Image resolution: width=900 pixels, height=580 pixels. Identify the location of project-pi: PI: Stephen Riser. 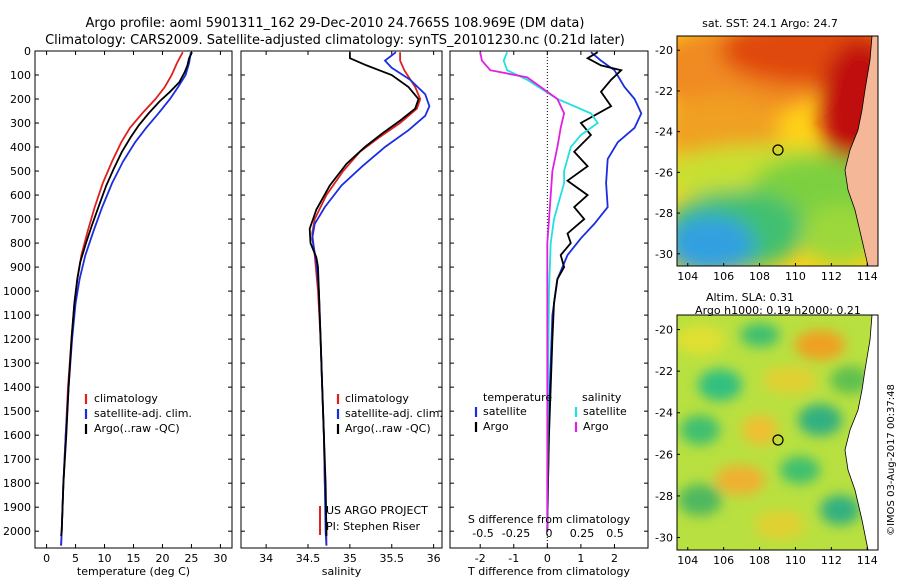
(373, 526).